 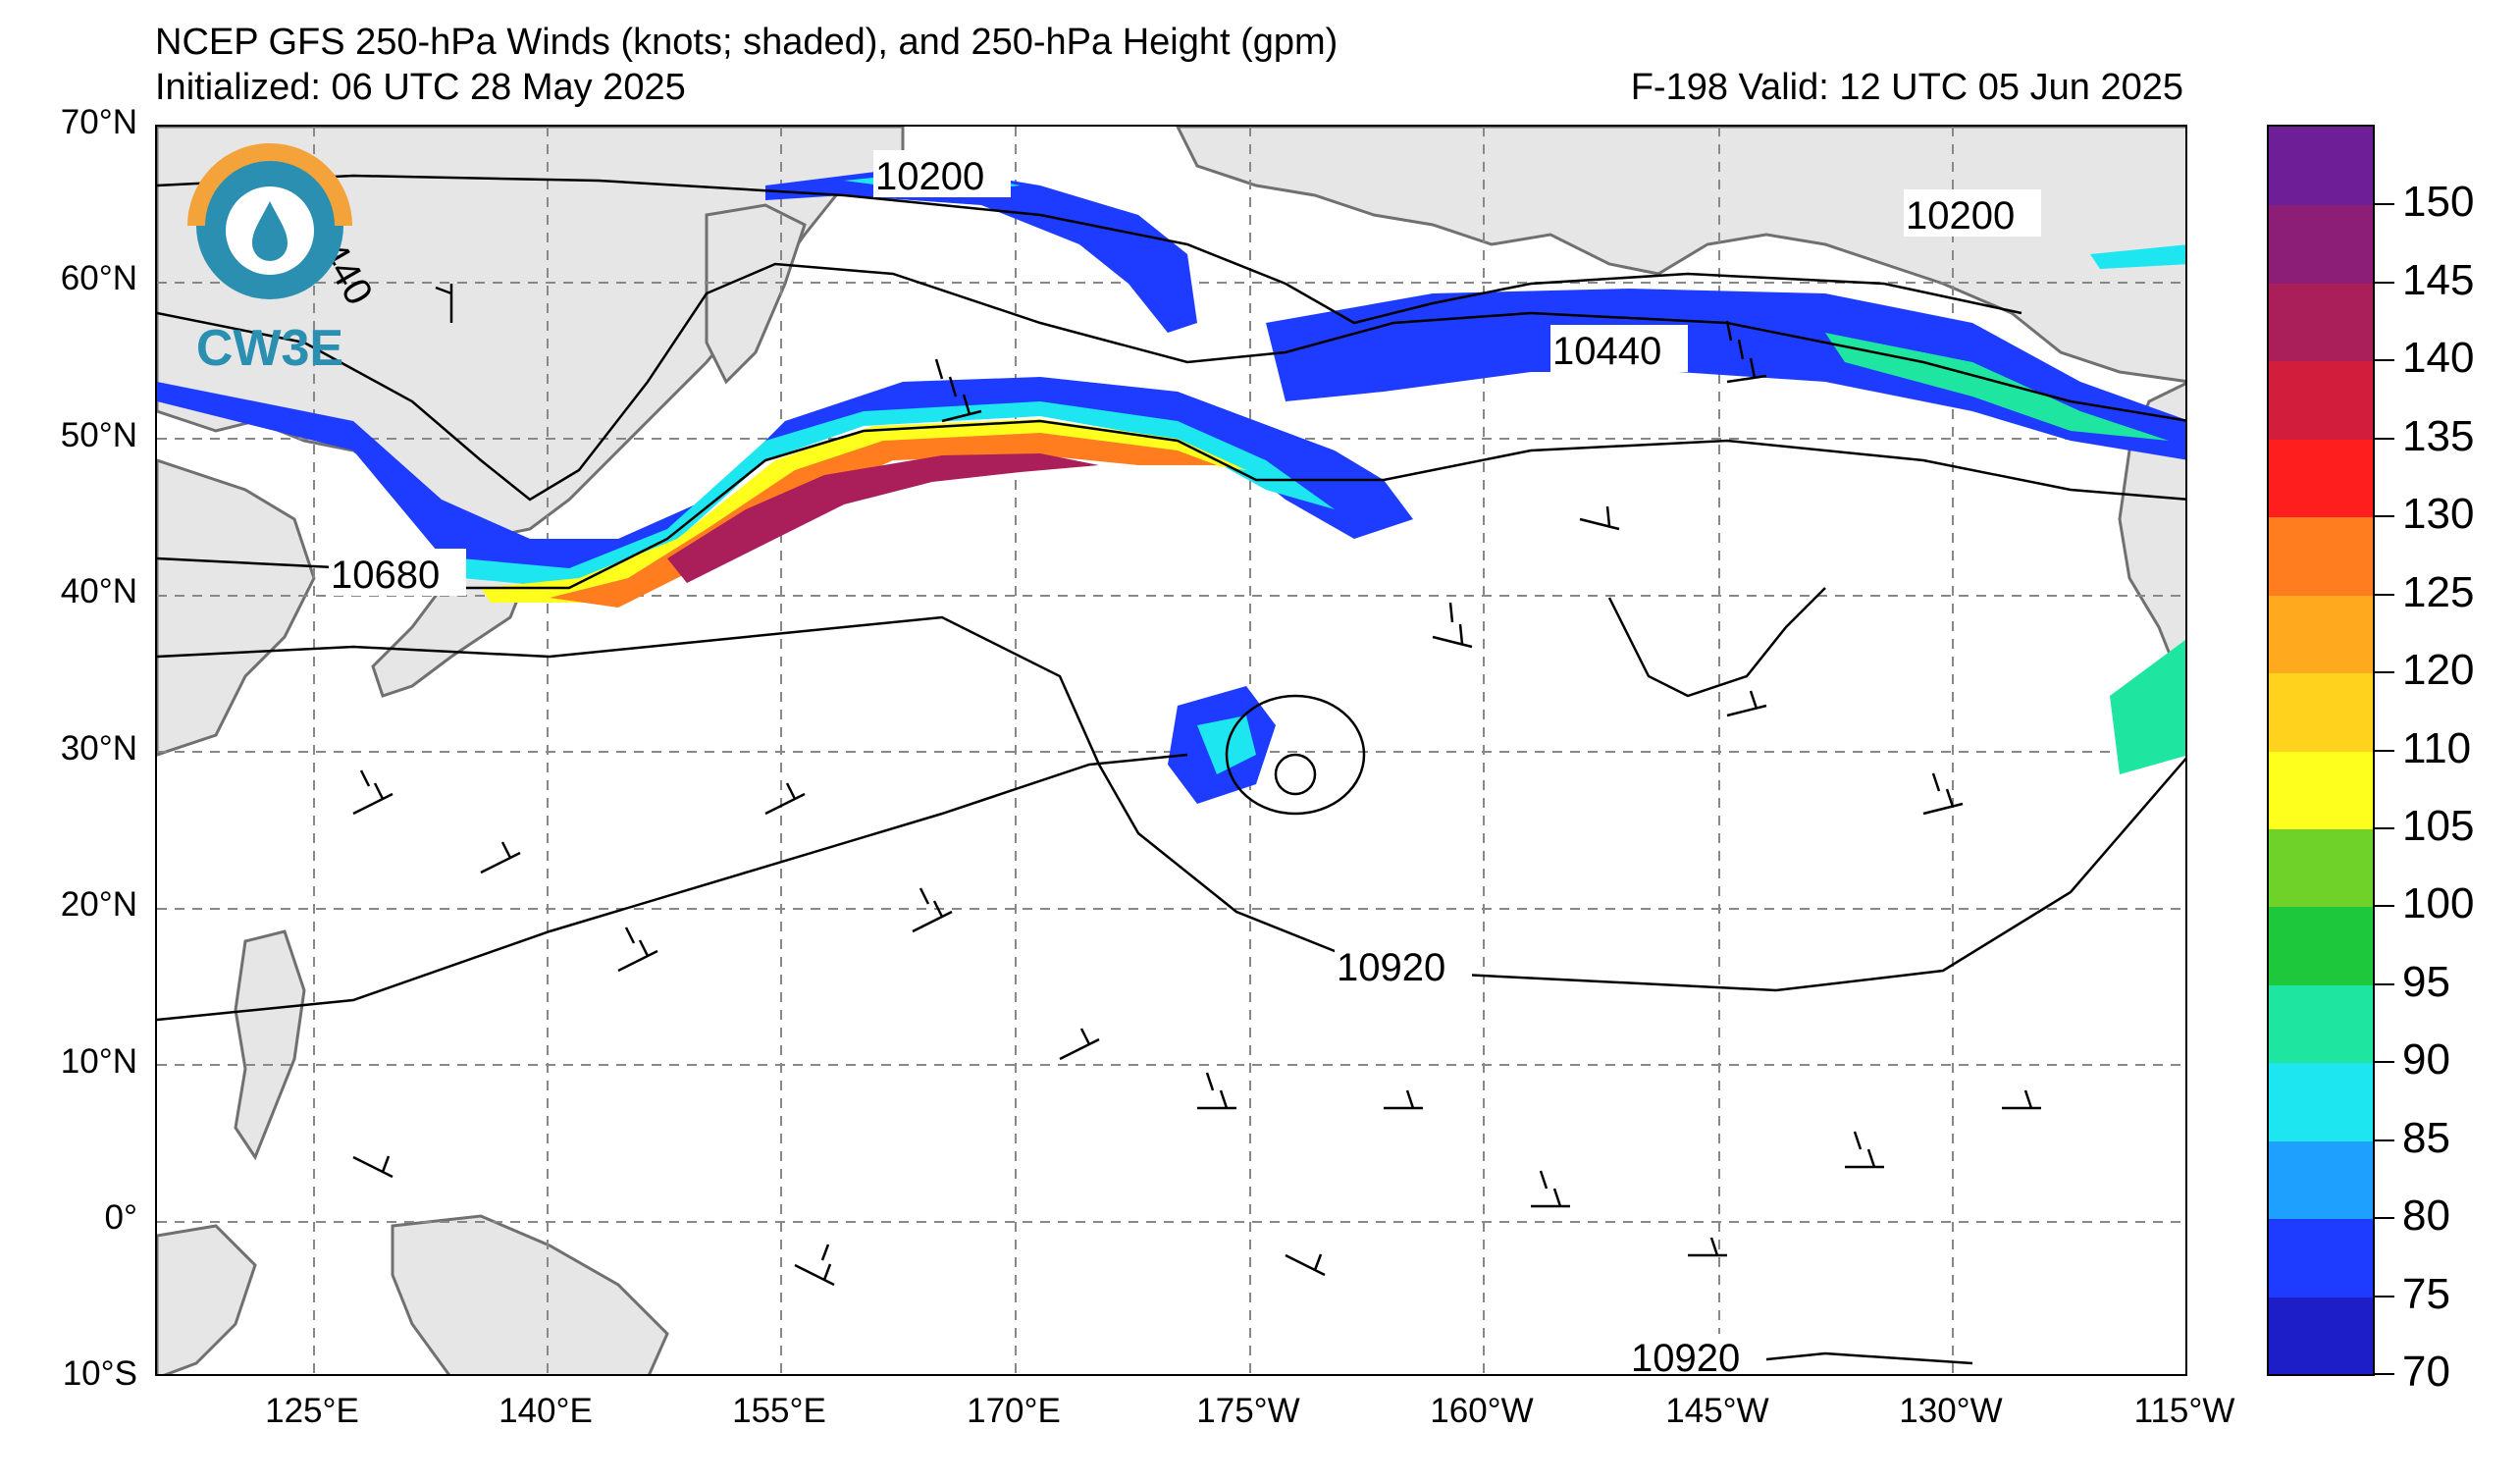 What do you see at coordinates (1606, 352) in the screenshot?
I see `contour-label-10440: 10440` at bounding box center [1606, 352].